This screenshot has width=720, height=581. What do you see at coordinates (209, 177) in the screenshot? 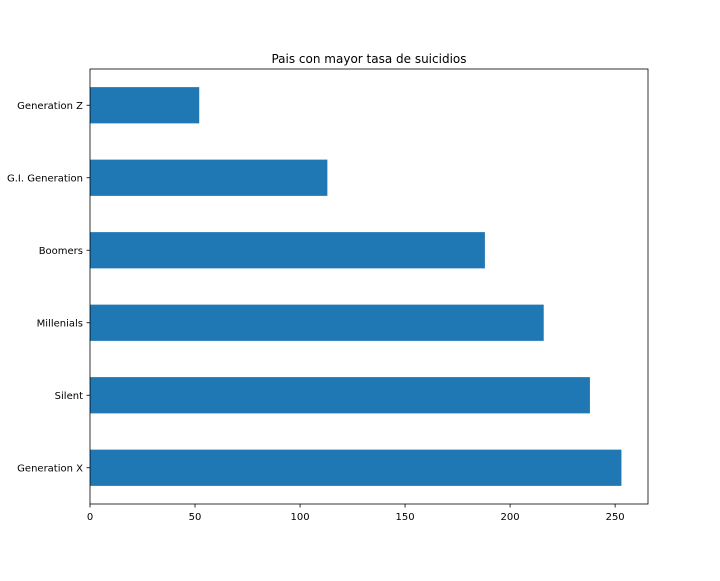
I see `bar-g-i-generation` at bounding box center [209, 177].